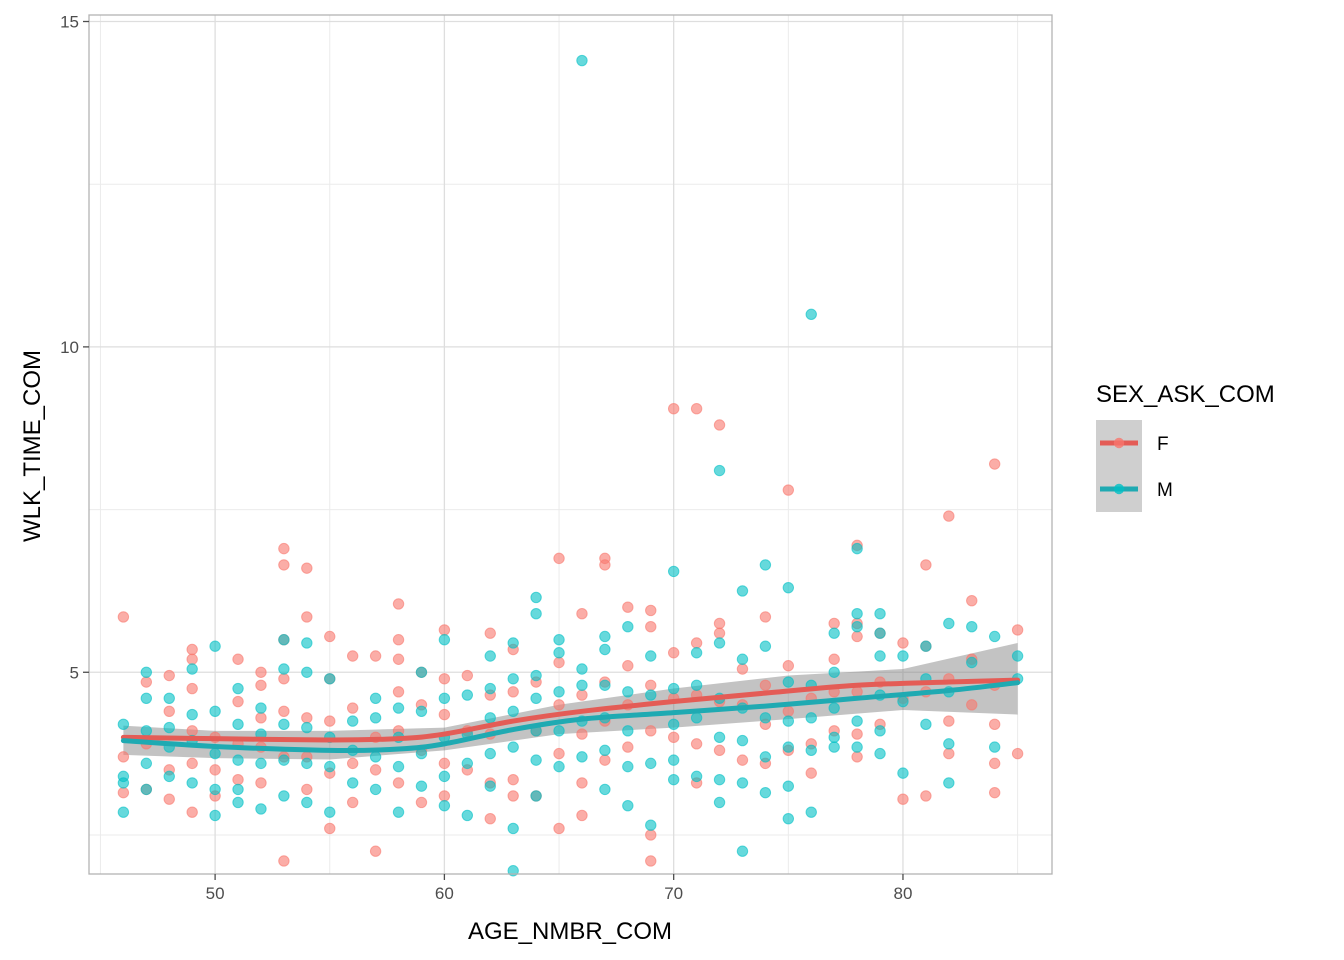 Image resolution: width=1344 pixels, height=960 pixels. I want to click on legend: SEX_ASK_COM F M, so click(1185, 446).